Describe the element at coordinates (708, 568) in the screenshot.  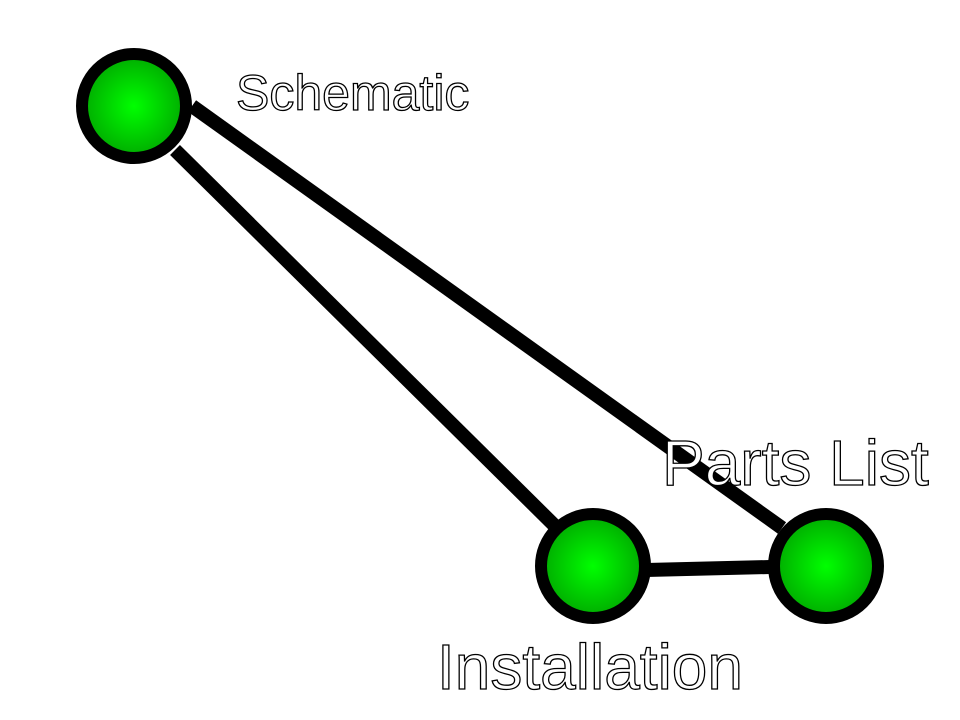
I see `edge-installation-parts-list` at that location.